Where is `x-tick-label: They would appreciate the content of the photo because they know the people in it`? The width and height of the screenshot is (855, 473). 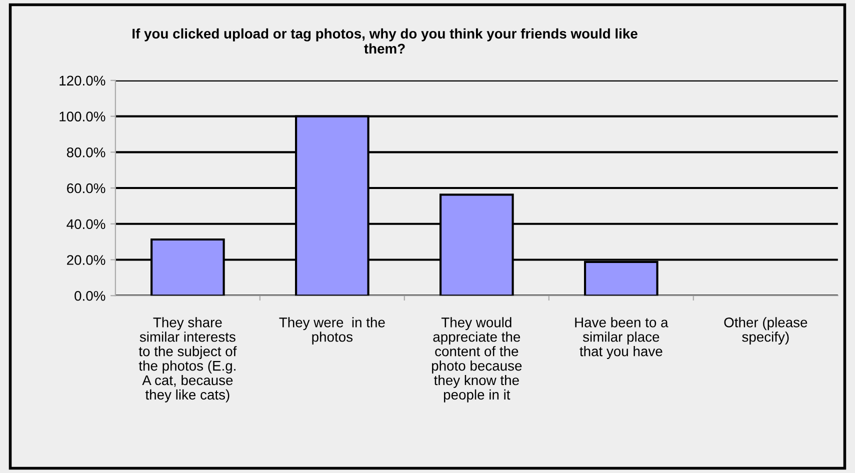 x-tick-label: They would appreciate the content of the photo because they know the people in it is located at coordinates (477, 359).